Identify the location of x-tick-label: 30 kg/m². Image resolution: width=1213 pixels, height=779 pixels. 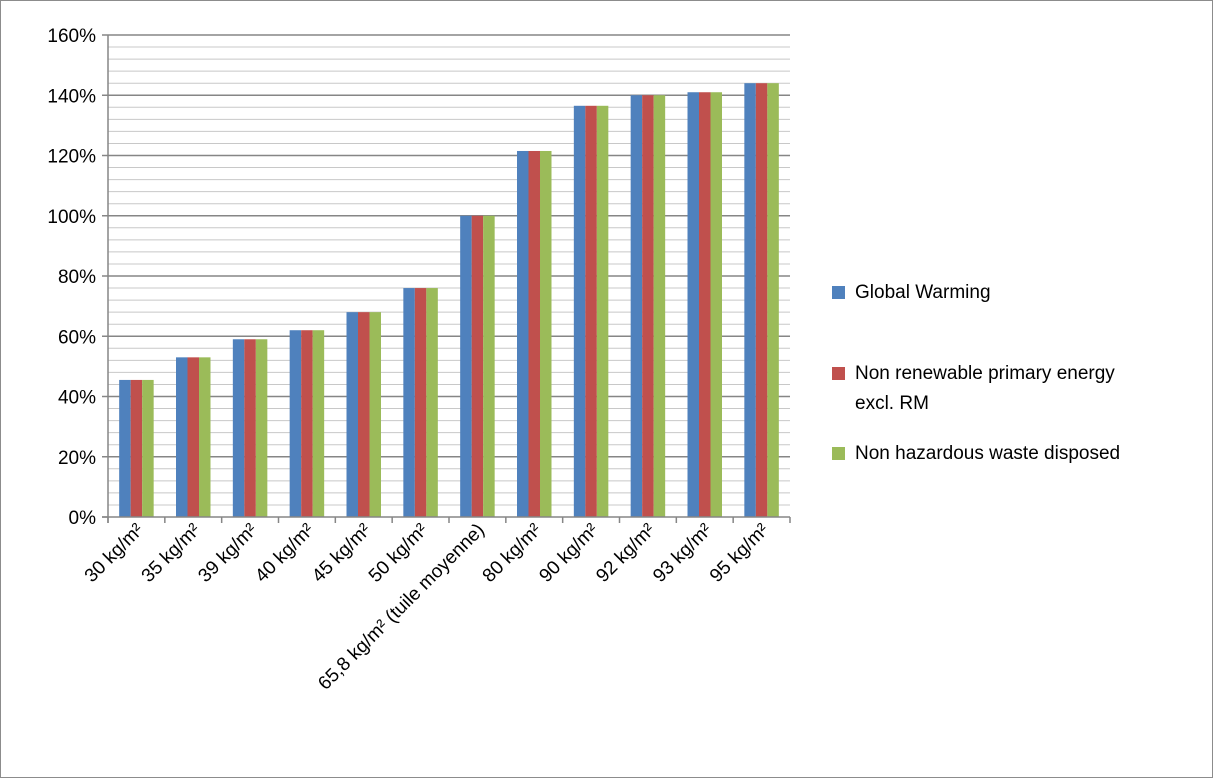
(114, 553).